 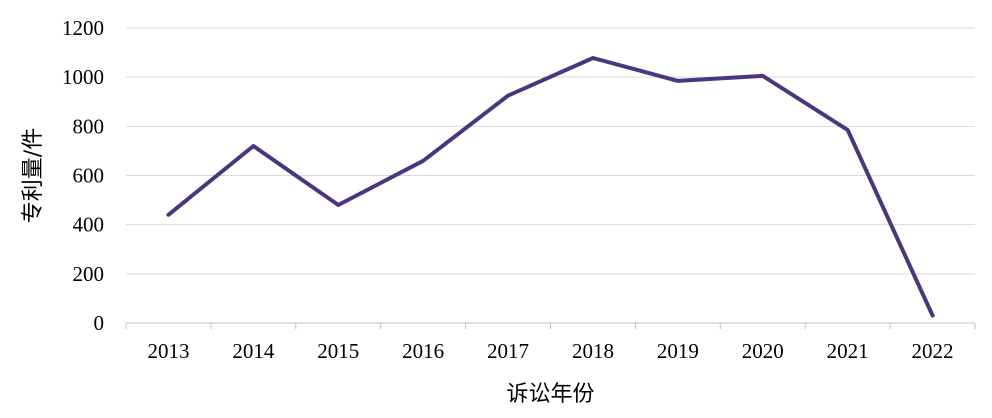 What do you see at coordinates (89, 225) in the screenshot?
I see `y-tick-label: 400` at bounding box center [89, 225].